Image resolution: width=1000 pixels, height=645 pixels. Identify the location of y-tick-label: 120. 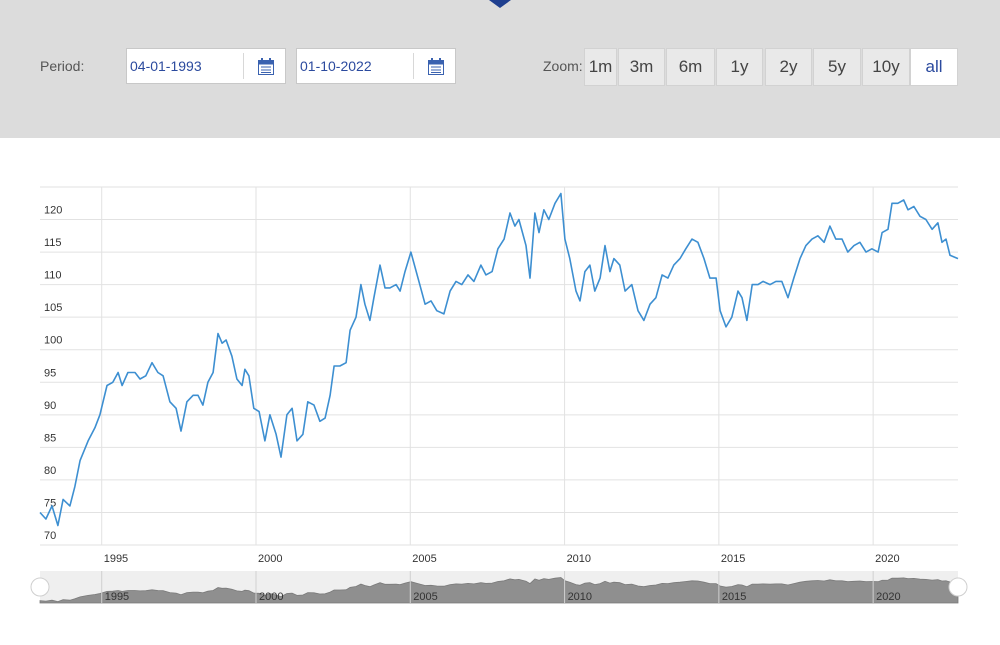
(53, 211).